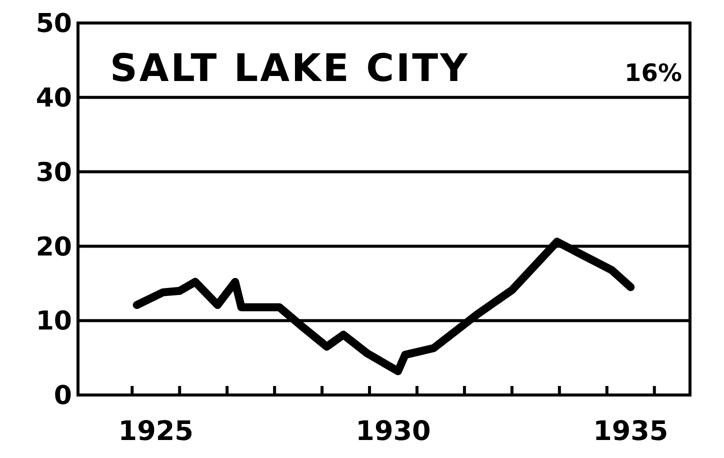 The height and width of the screenshot is (458, 724). Describe the element at coordinates (630, 431) in the screenshot. I see `x-tick-label: 1935` at that location.